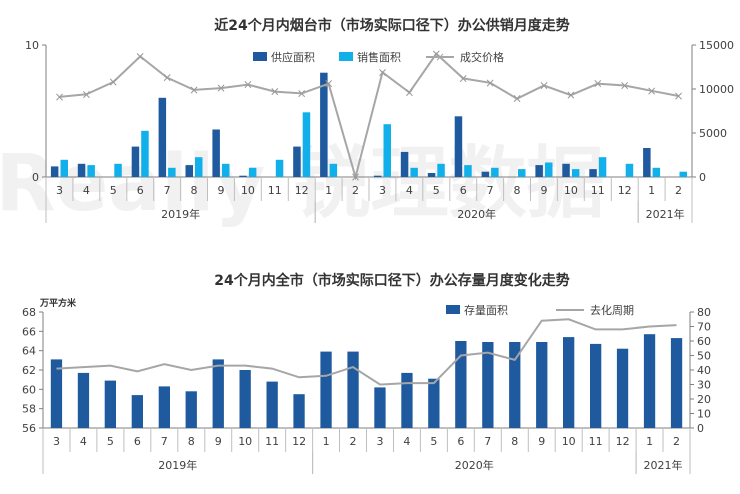 The height and width of the screenshot is (494, 740). Describe the element at coordinates (453, 309) in the screenshot. I see `legend-swatch-stock` at that location.